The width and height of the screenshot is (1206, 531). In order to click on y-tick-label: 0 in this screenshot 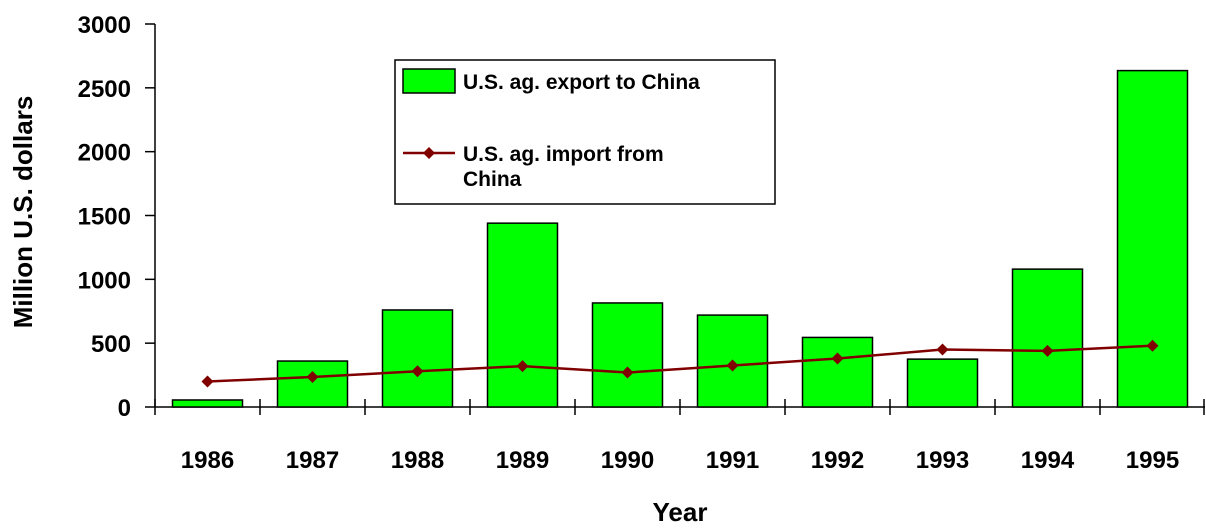, I will do `click(124, 408)`.